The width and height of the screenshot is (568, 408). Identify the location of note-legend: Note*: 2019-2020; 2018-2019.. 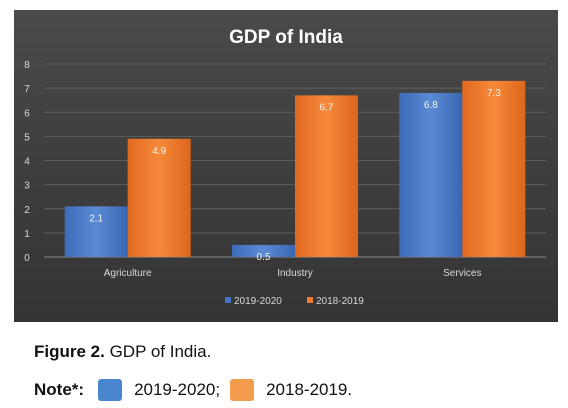
(198, 390).